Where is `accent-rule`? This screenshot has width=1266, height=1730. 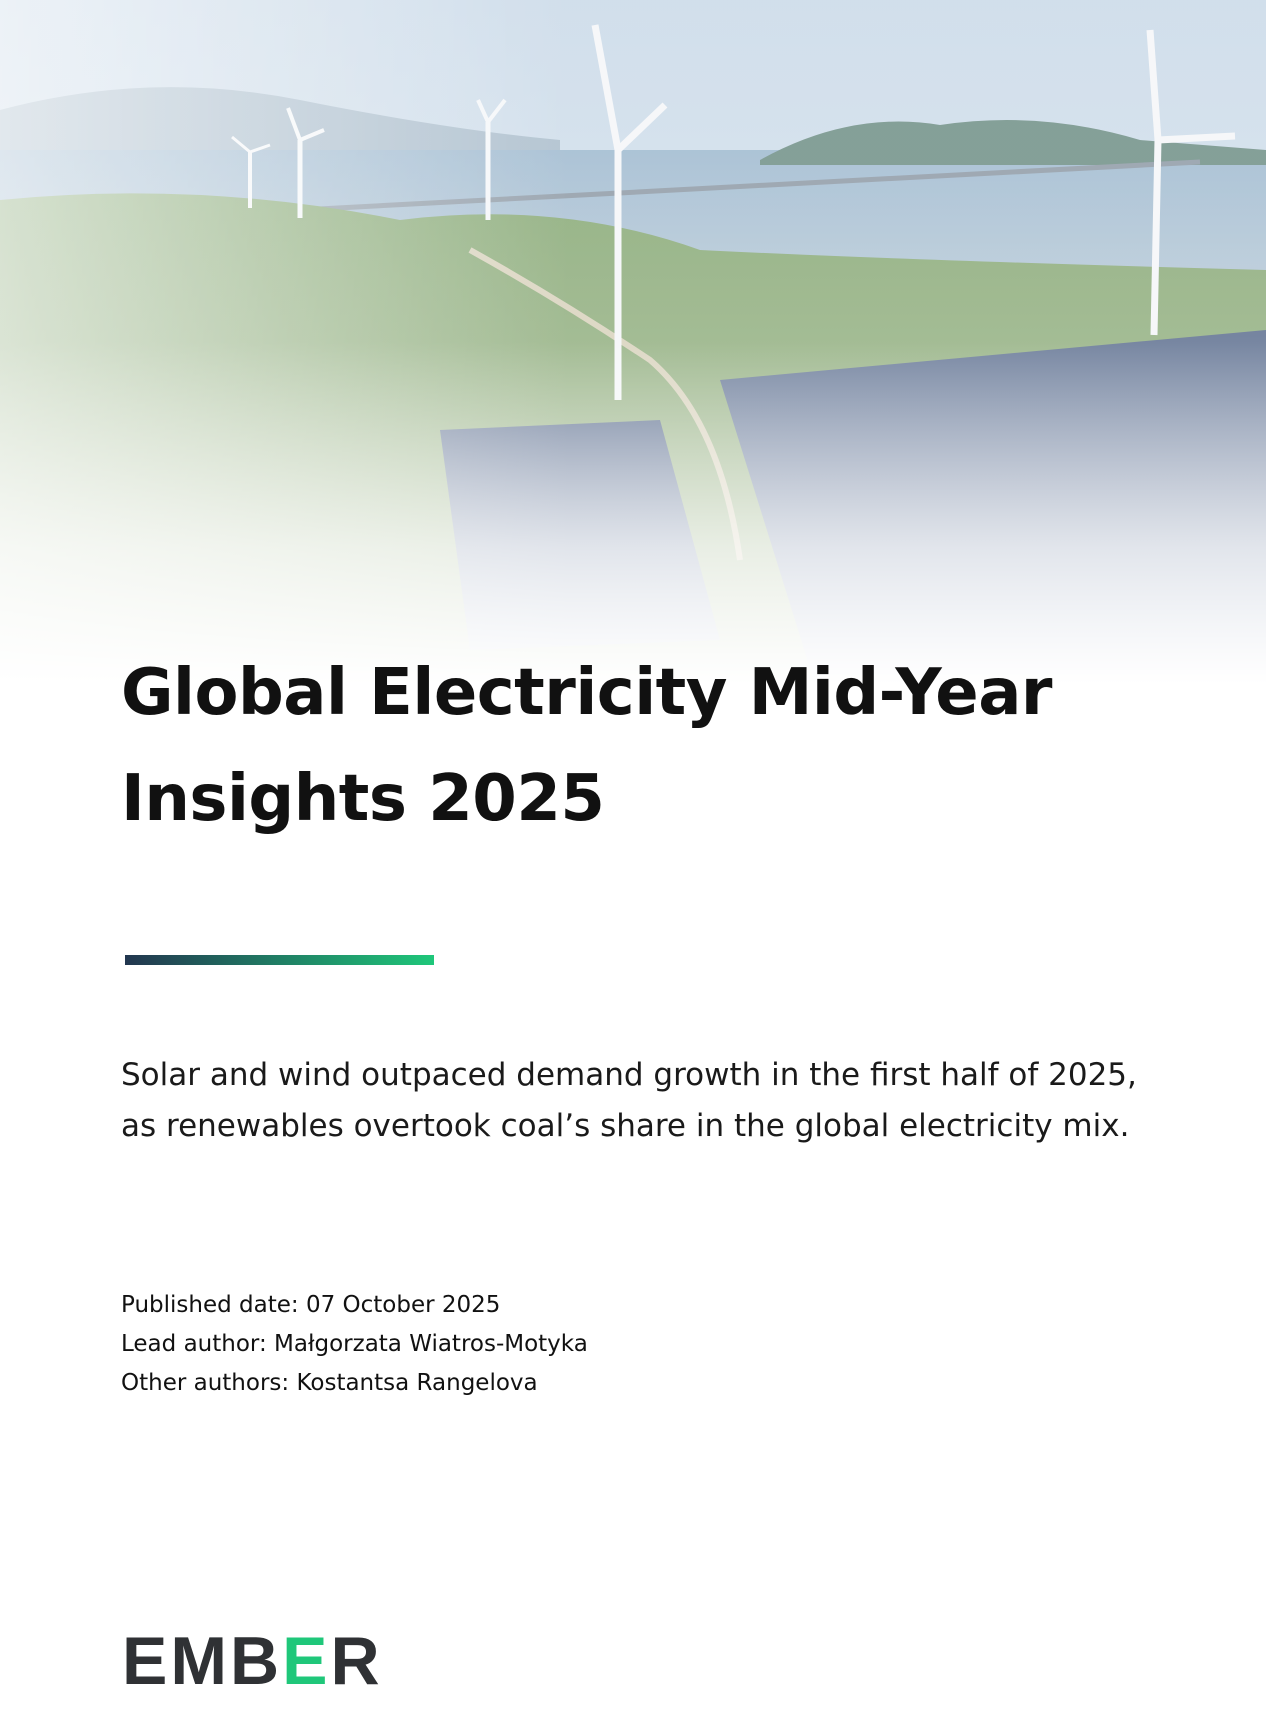 accent-rule is located at coordinates (279, 960).